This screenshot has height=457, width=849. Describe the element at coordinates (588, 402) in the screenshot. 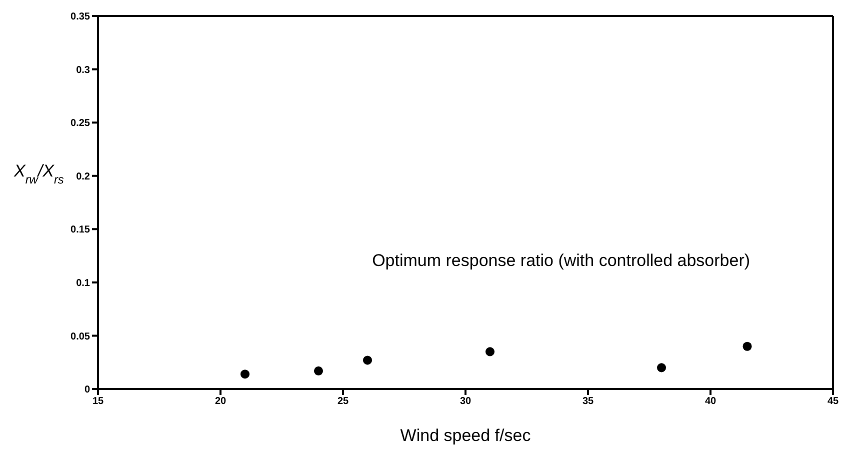

I see `x-tick-label: 35` at that location.